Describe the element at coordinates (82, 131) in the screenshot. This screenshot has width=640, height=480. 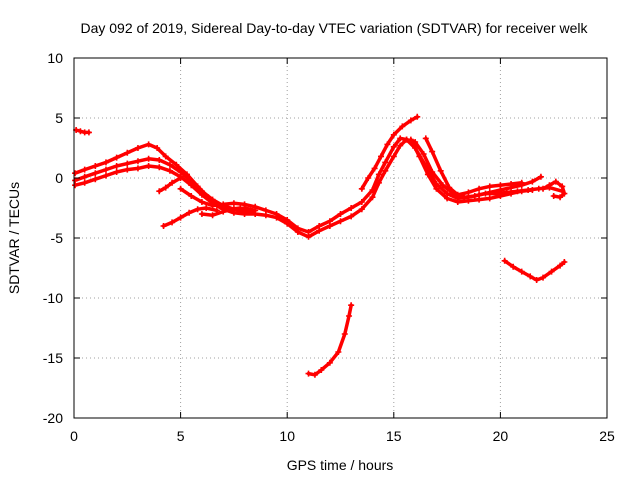
I see `series-track-short-top-left` at that location.